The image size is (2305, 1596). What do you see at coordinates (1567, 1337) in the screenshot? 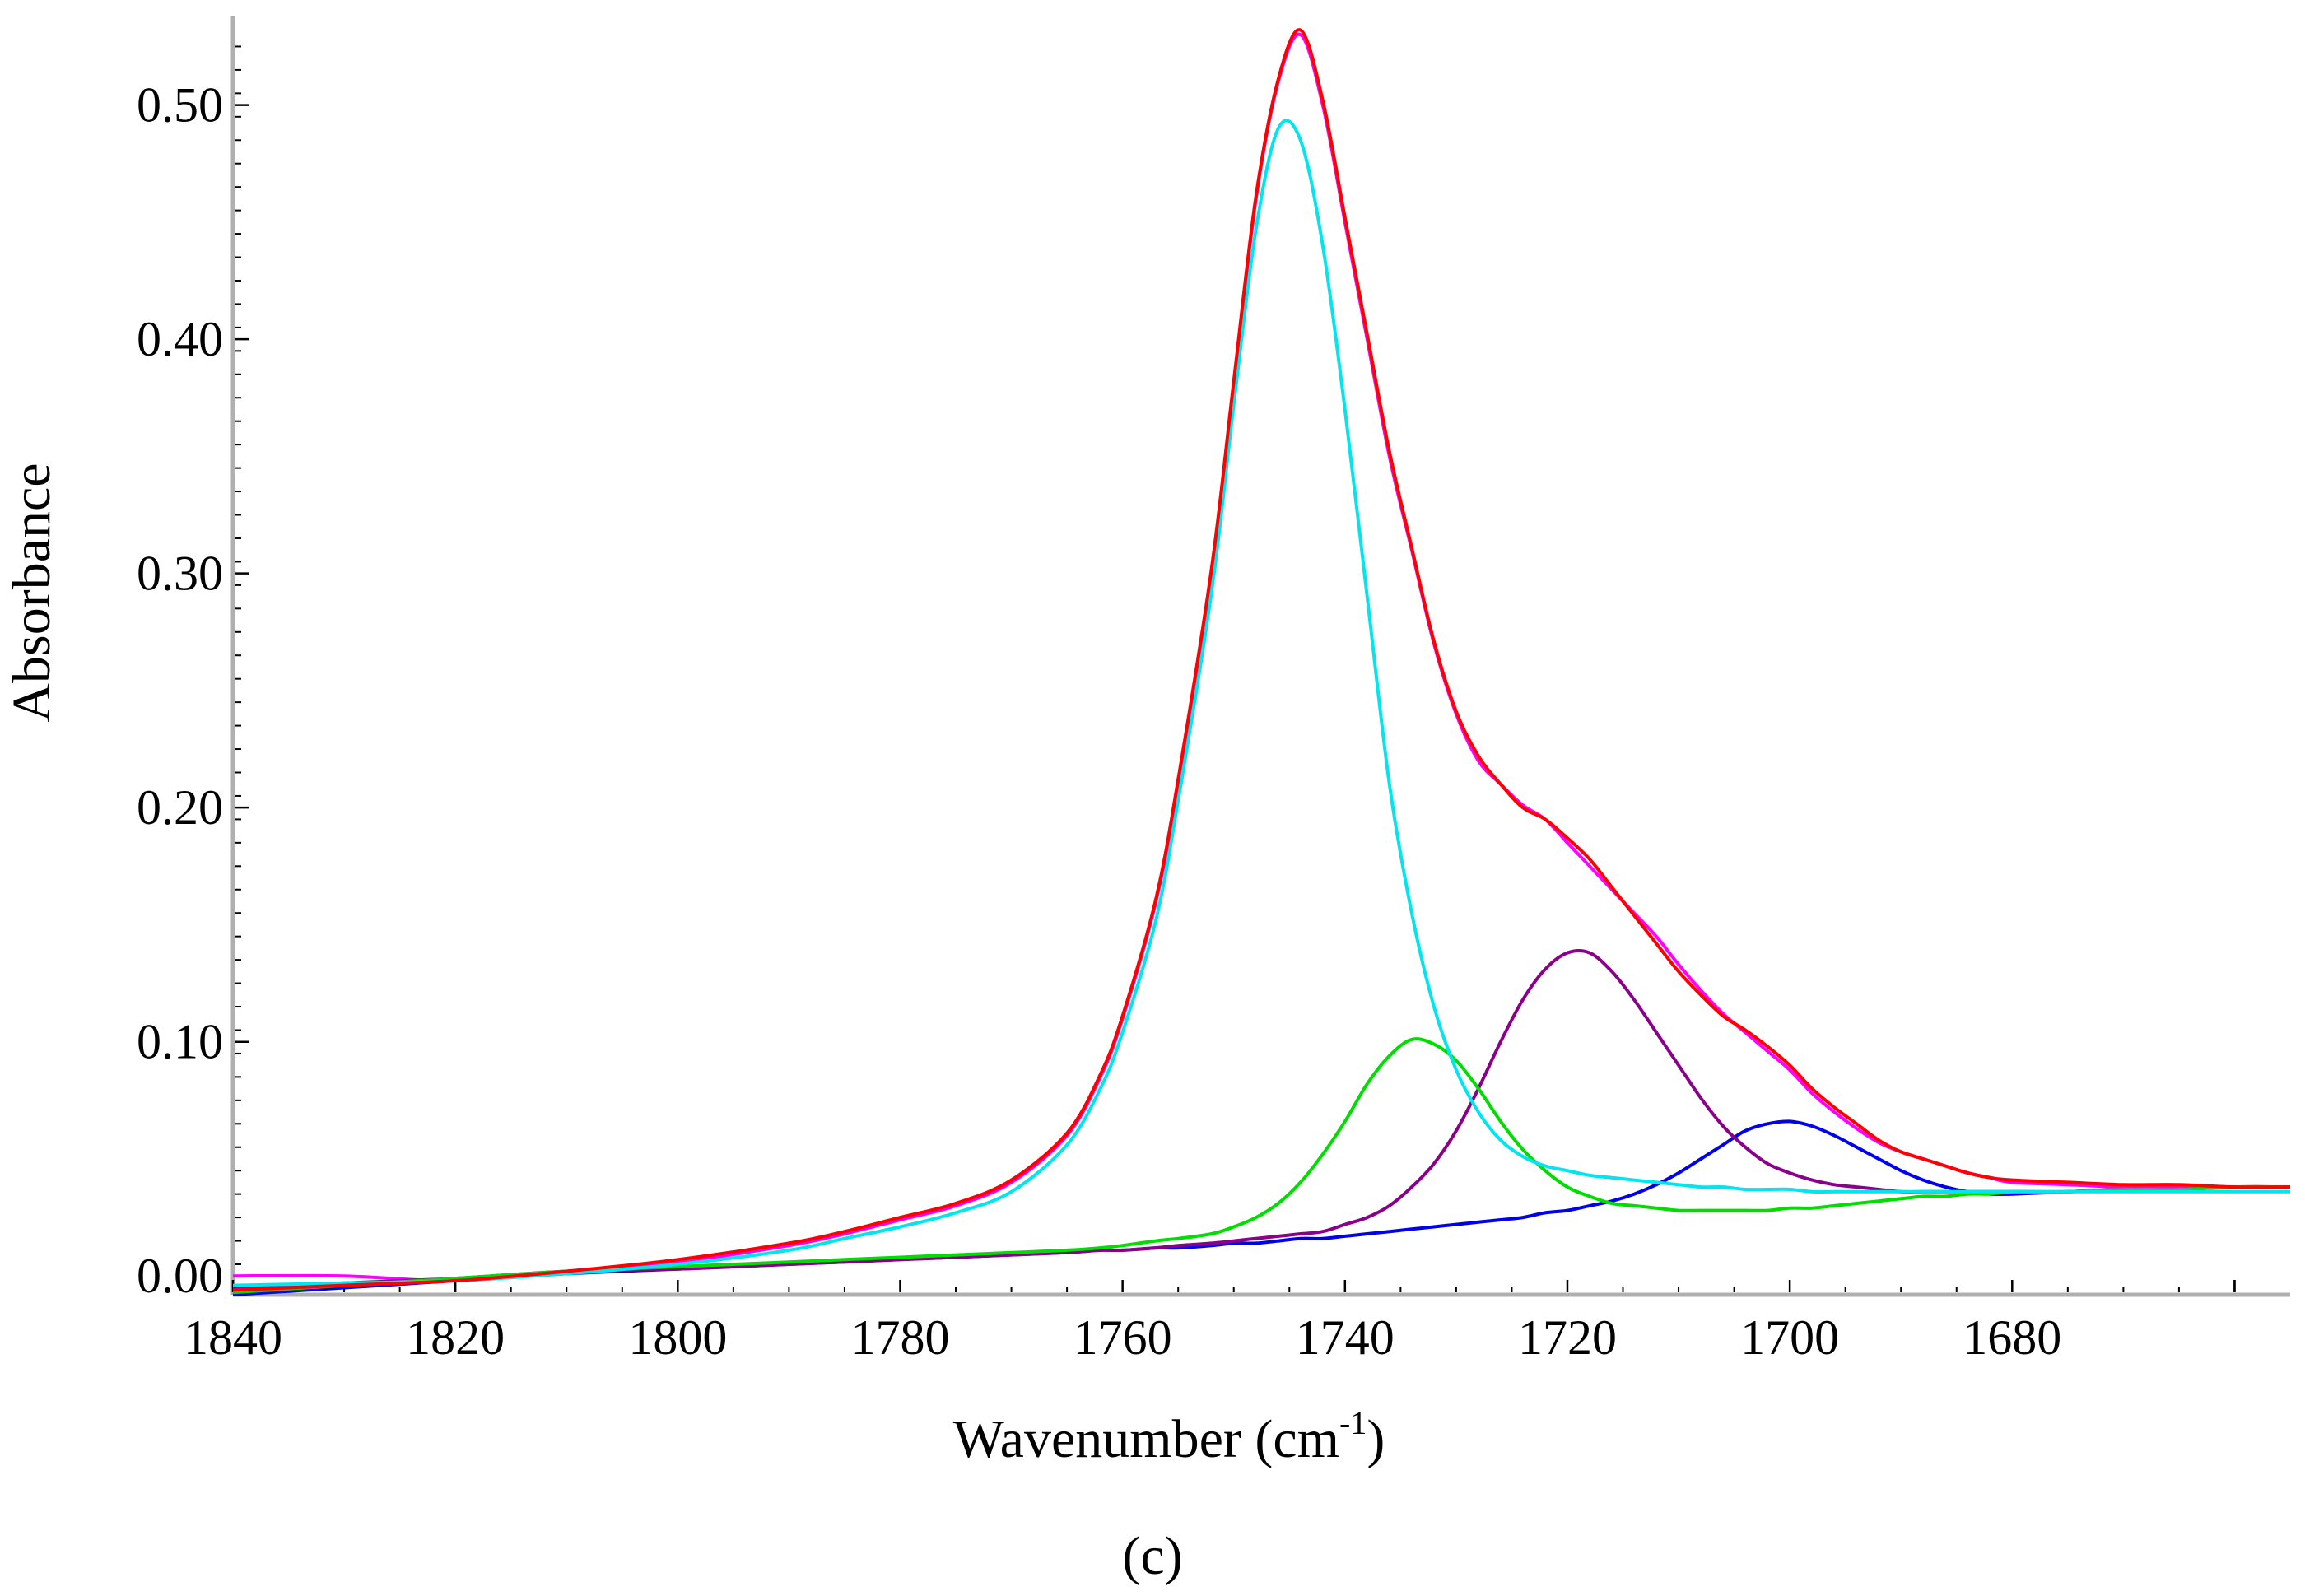
I see `x-tick-label: 1720` at bounding box center [1567, 1337].